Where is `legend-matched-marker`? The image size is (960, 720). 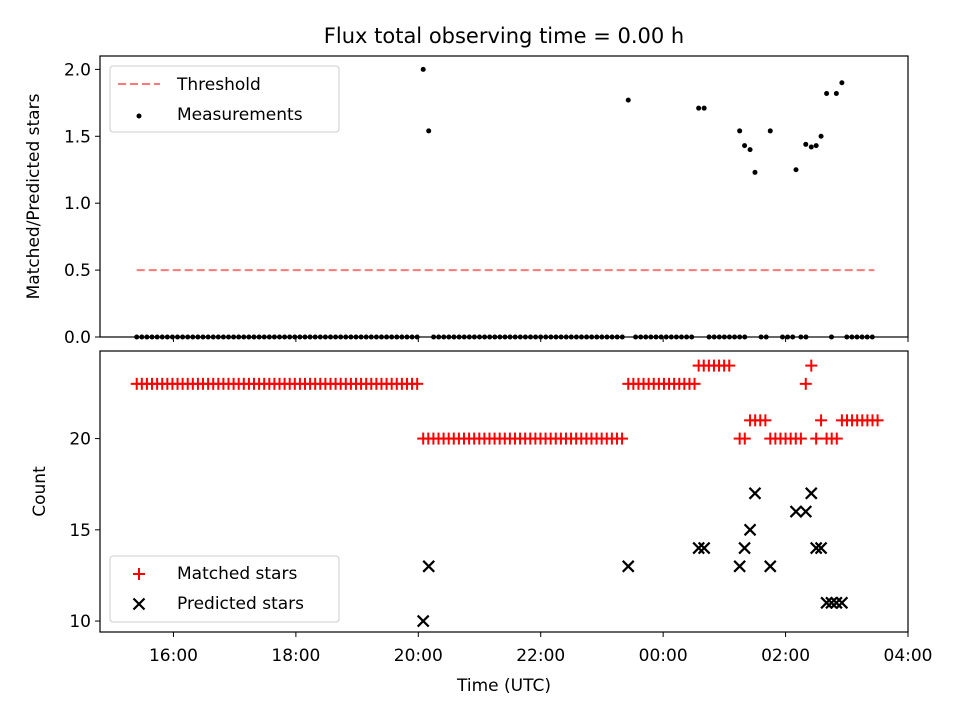
legend-matched-marker is located at coordinates (139, 574).